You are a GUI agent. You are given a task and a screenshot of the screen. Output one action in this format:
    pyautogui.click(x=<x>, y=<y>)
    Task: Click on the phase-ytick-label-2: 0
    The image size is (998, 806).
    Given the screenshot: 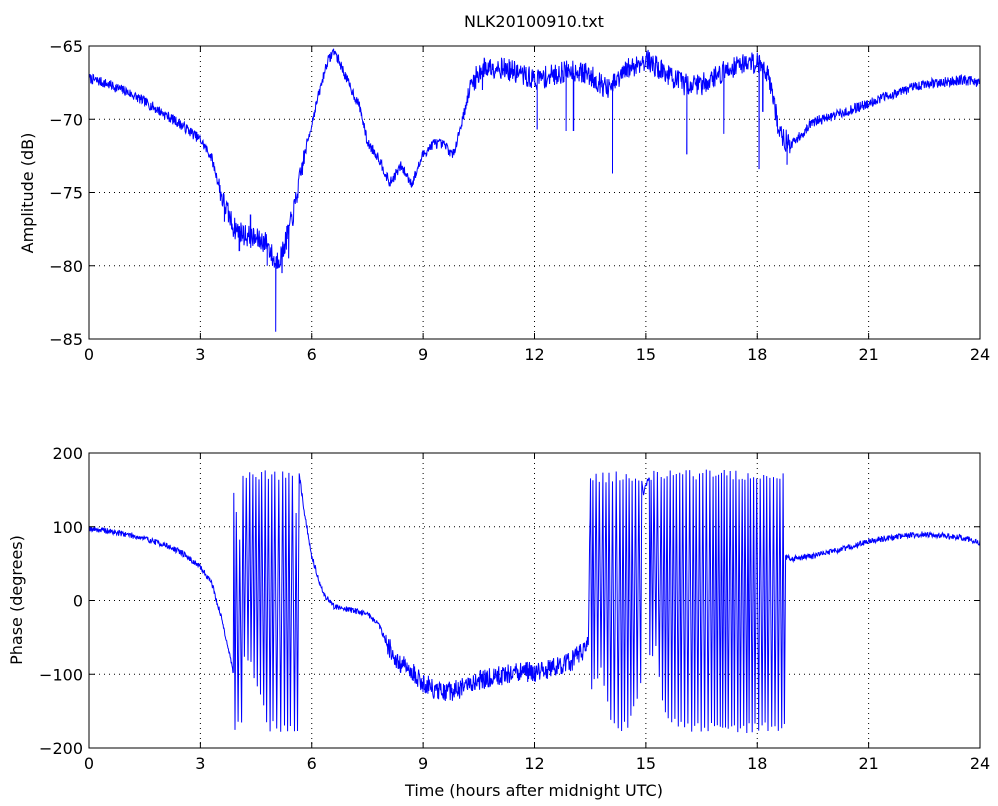 What is the action you would take?
    pyautogui.click(x=78, y=601)
    